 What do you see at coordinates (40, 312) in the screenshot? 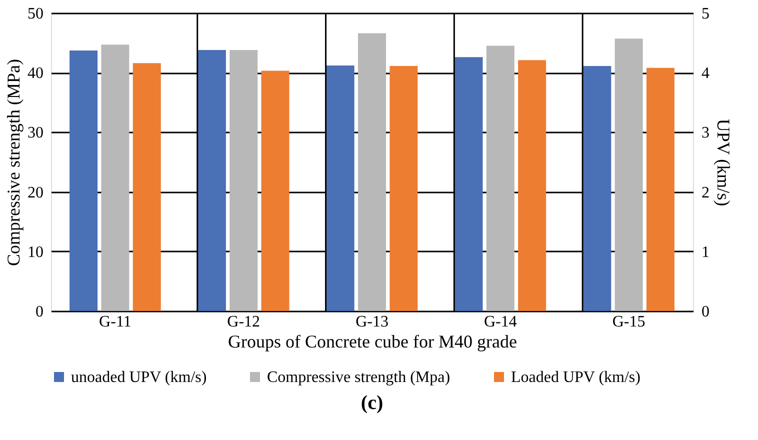
I see `y-tick-label: 0` at bounding box center [40, 312].